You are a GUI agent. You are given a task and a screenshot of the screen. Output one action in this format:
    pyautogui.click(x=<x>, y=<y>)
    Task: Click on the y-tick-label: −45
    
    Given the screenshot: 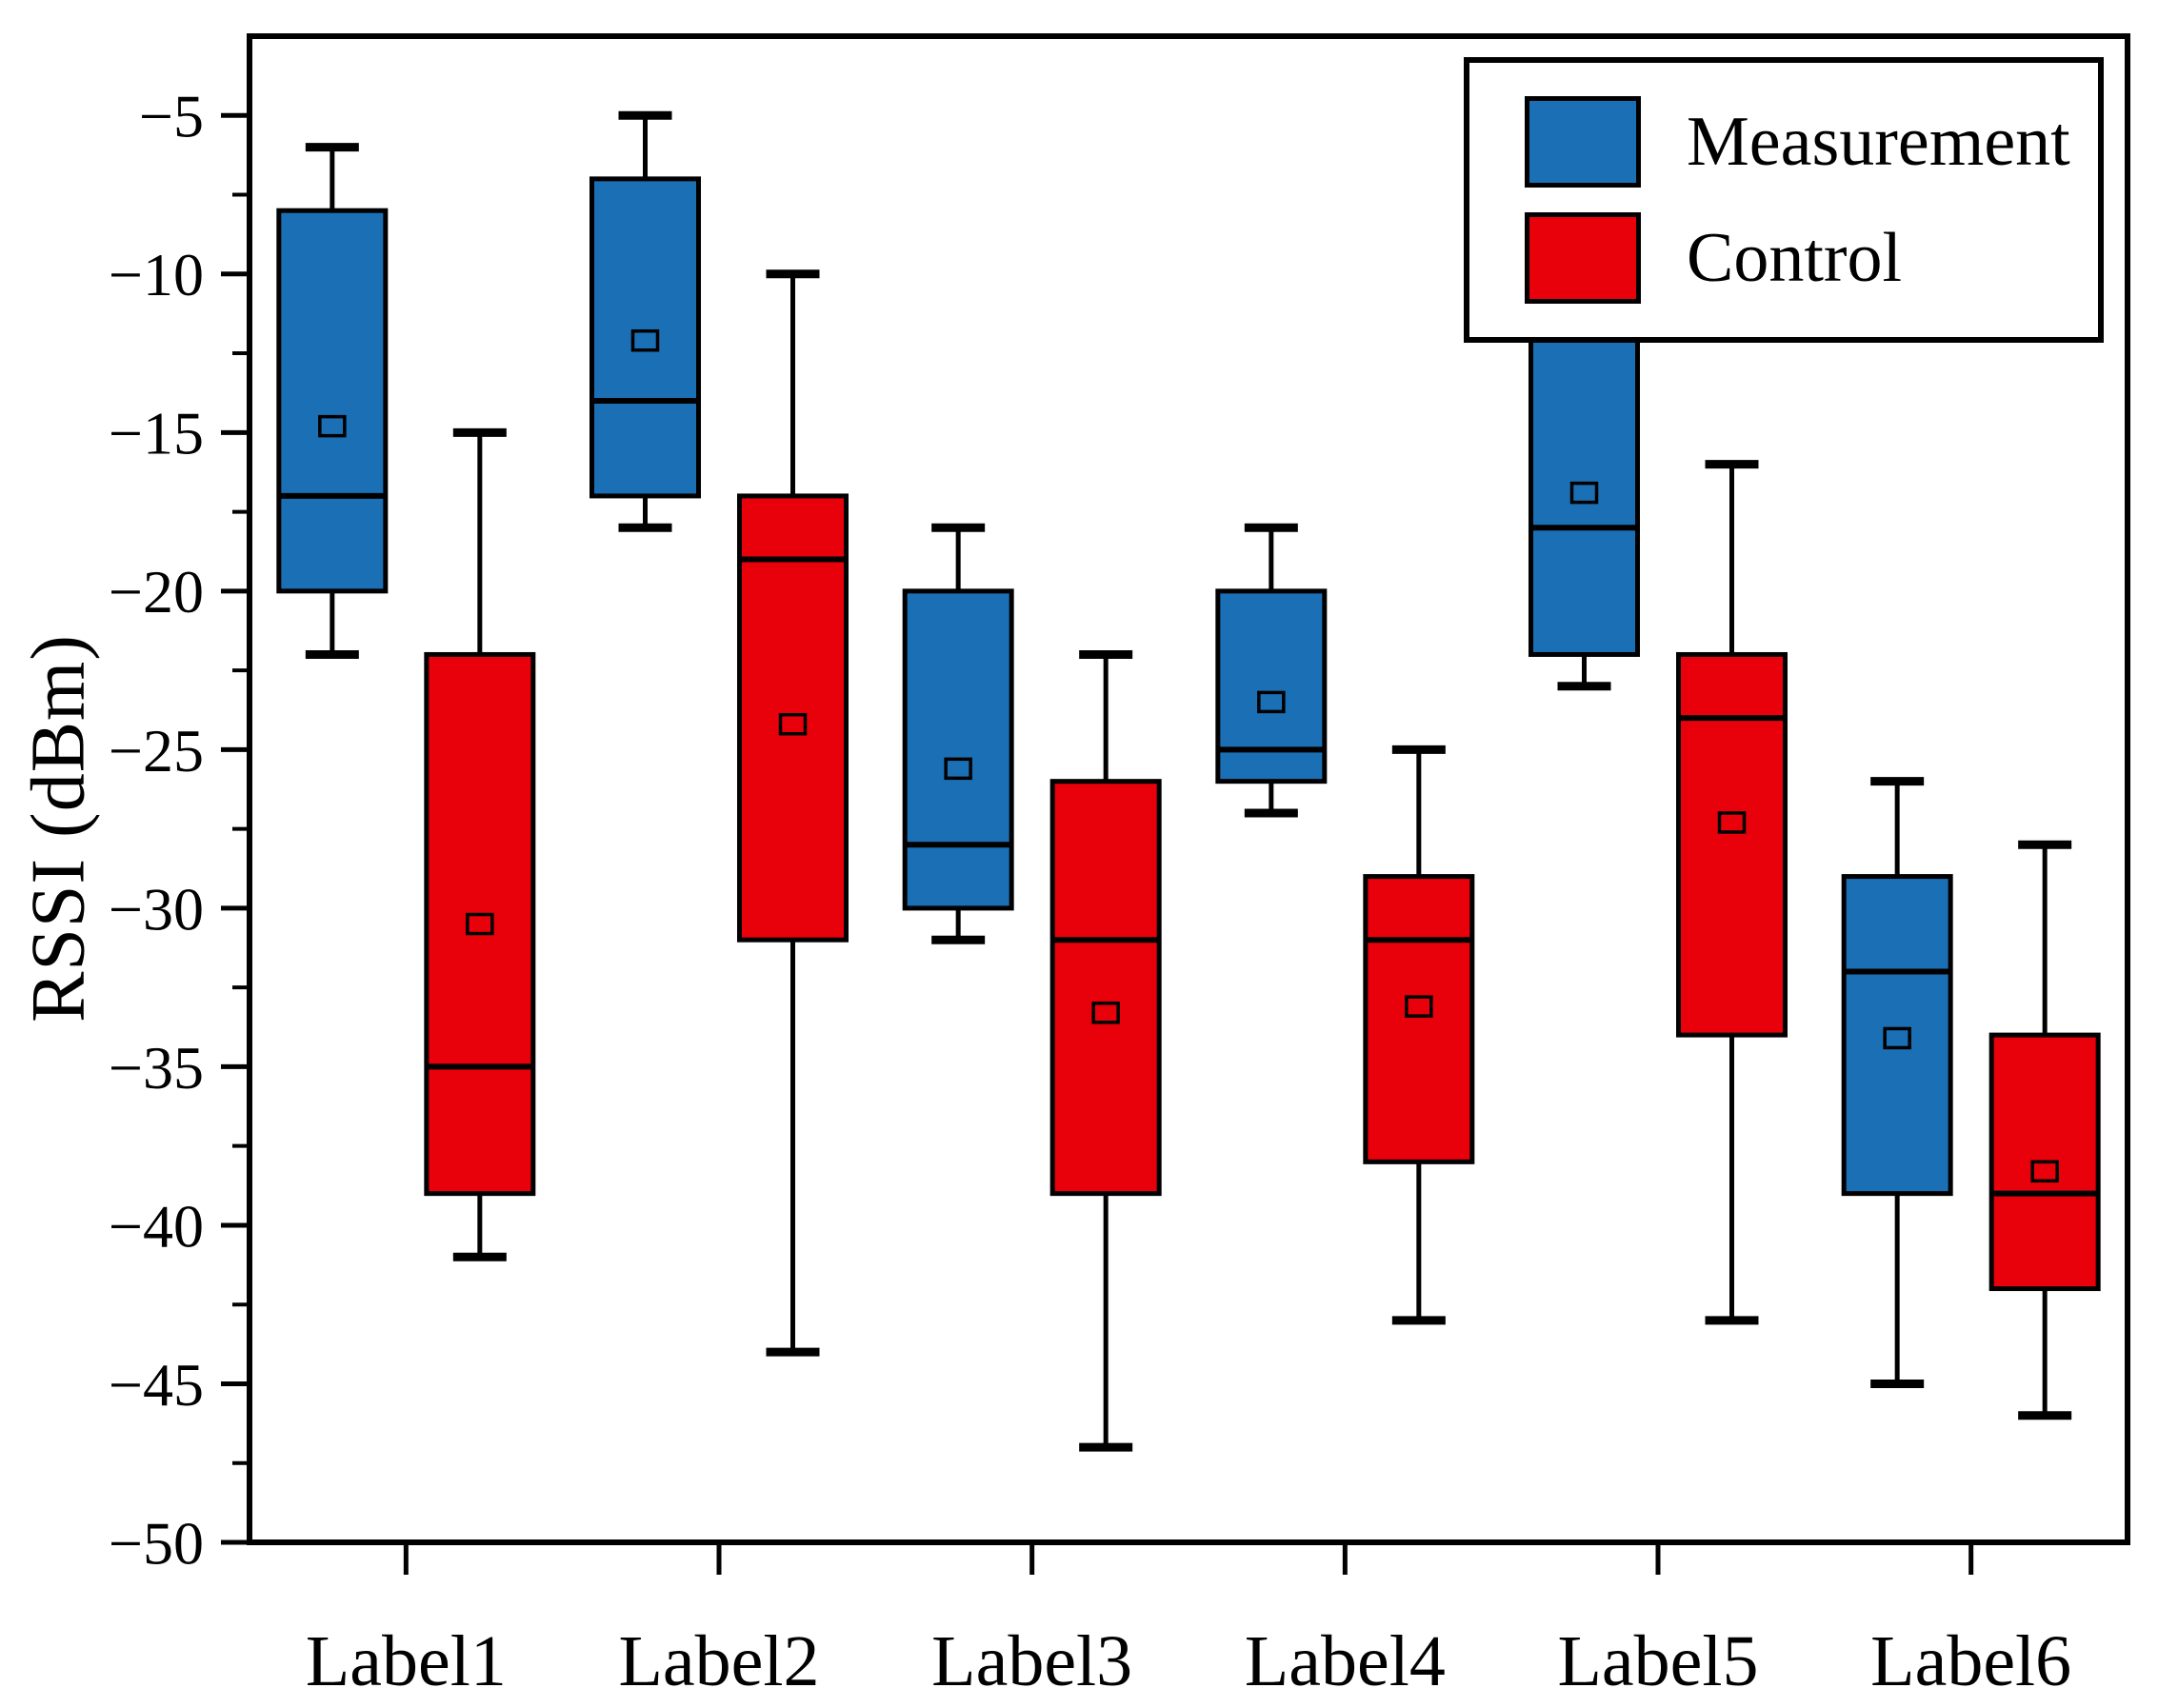 What is the action you would take?
    pyautogui.click(x=156, y=1385)
    